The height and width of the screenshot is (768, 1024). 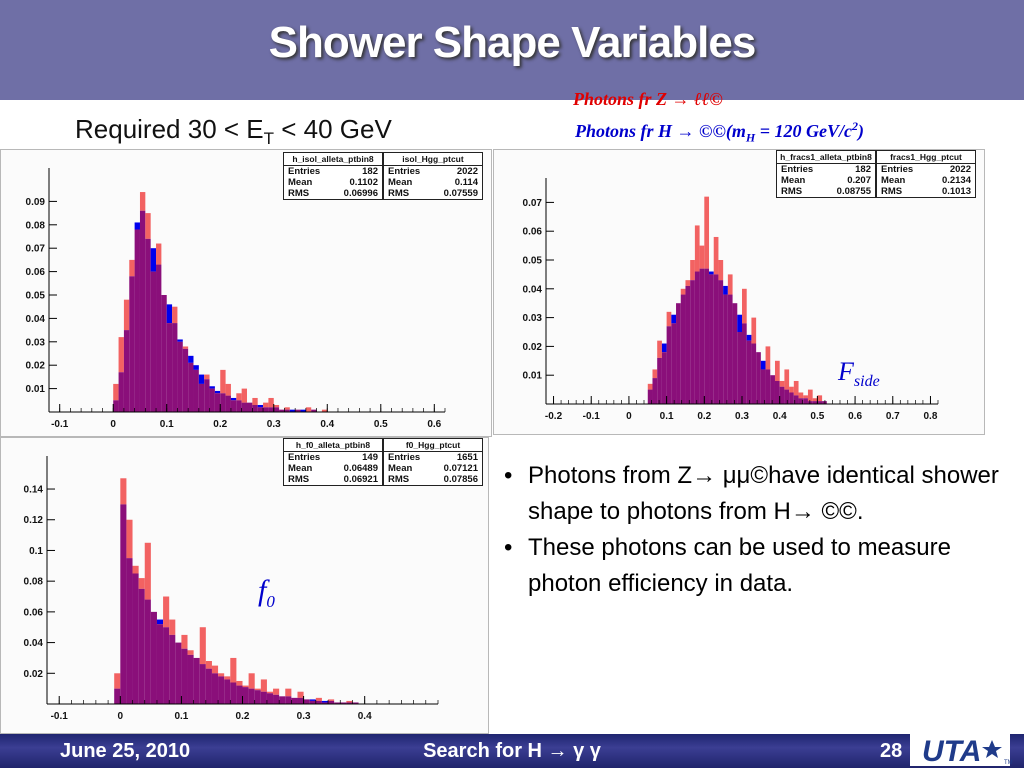 I want to click on footer-bar: June 25, 2010 Search for H → γ γ 28, so click(x=512, y=751).